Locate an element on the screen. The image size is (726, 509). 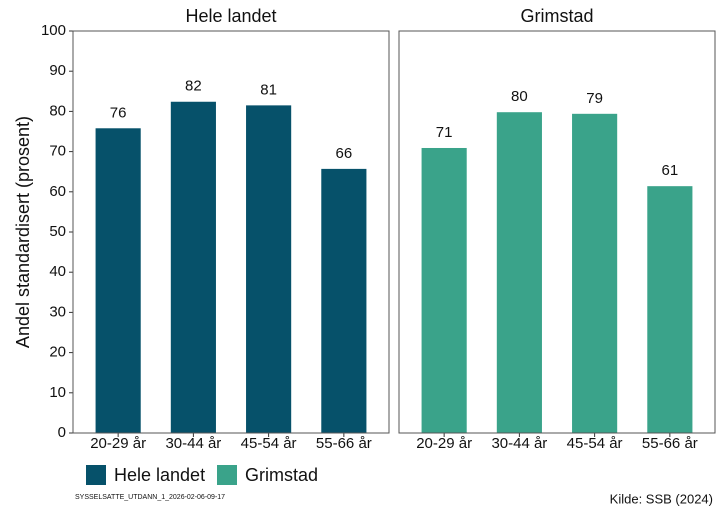
panel-title: Hele landet is located at coordinates (230, 16).